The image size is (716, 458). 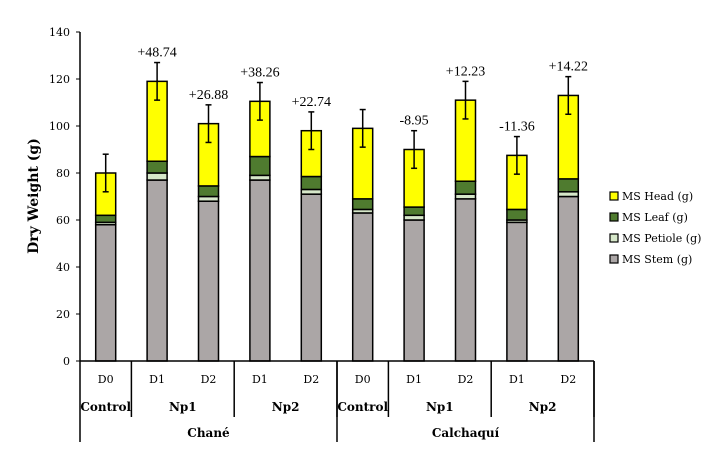 I want to click on legend-label: MS Petiole (g), so click(x=661, y=238).